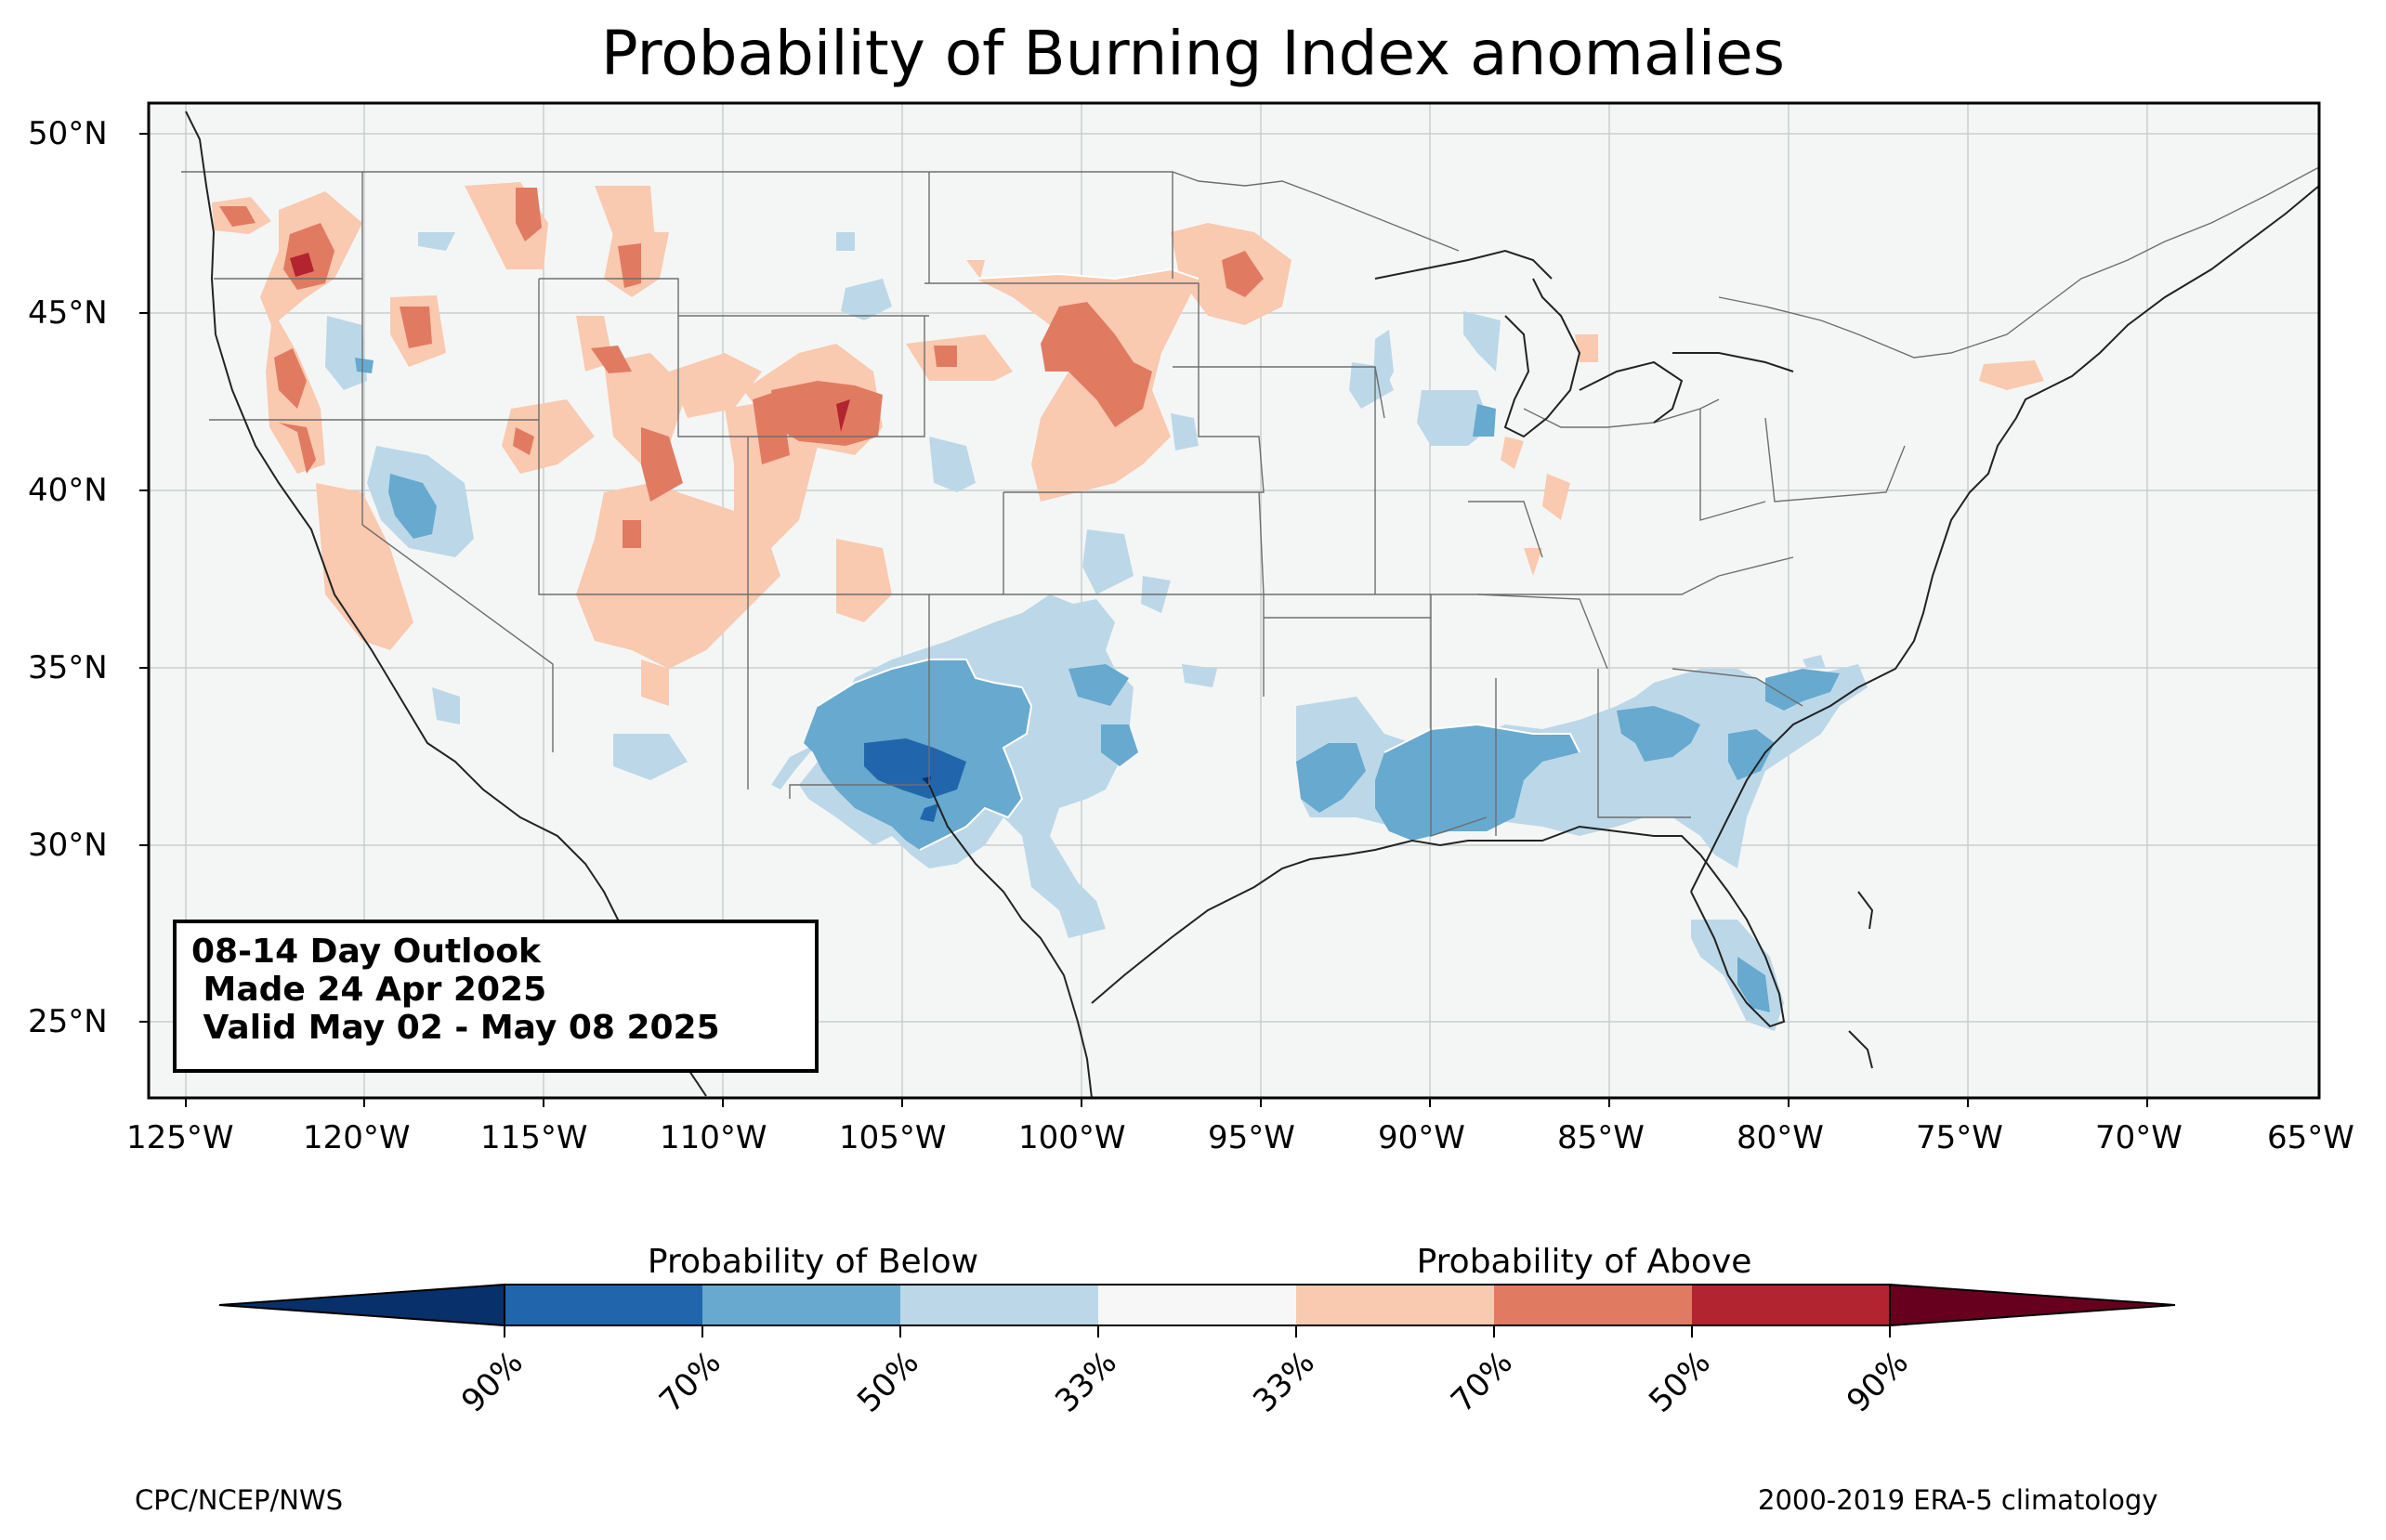  I want to click on colorbar-below-title: Probability of Below, so click(813, 1262).